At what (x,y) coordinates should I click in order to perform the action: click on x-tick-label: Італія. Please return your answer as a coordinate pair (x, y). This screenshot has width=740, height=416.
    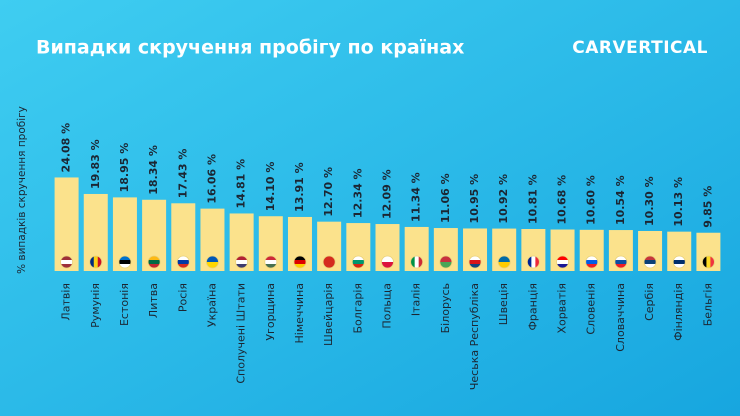
    Looking at the image, I should click on (416, 299).